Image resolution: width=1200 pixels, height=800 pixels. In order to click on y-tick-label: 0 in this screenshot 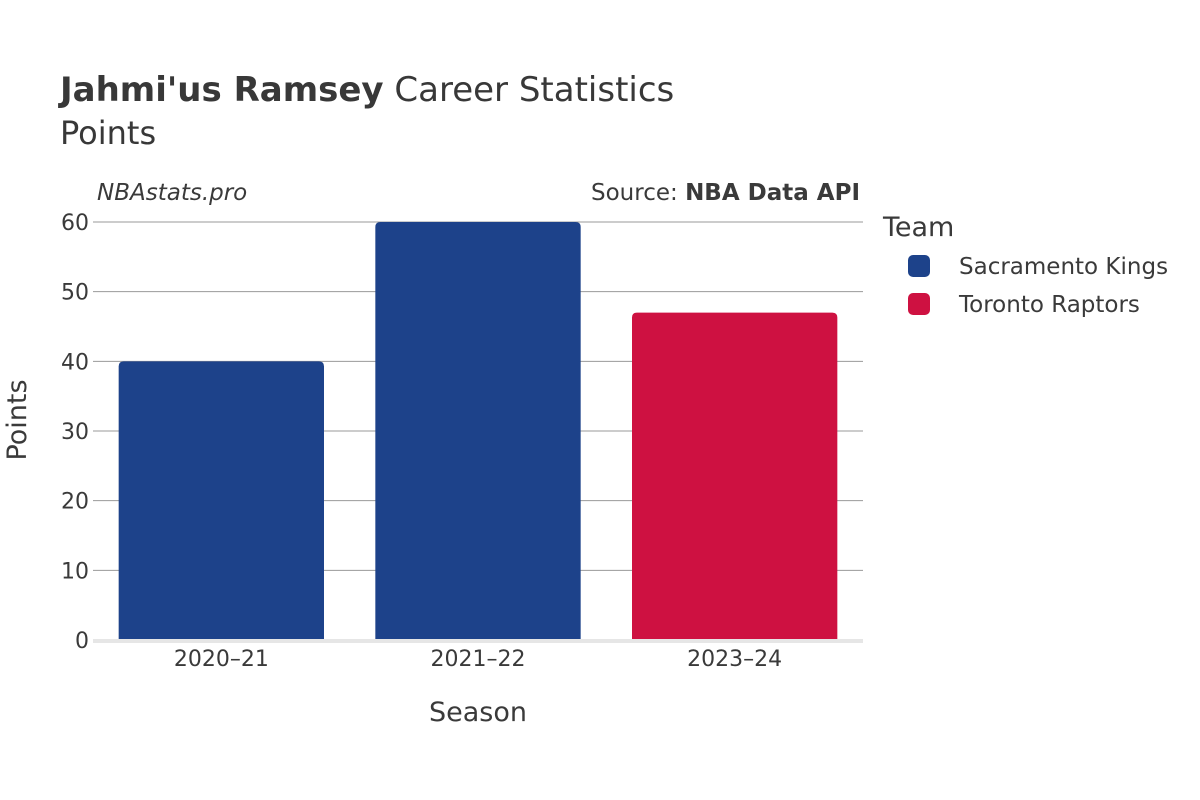, I will do `click(82, 641)`.